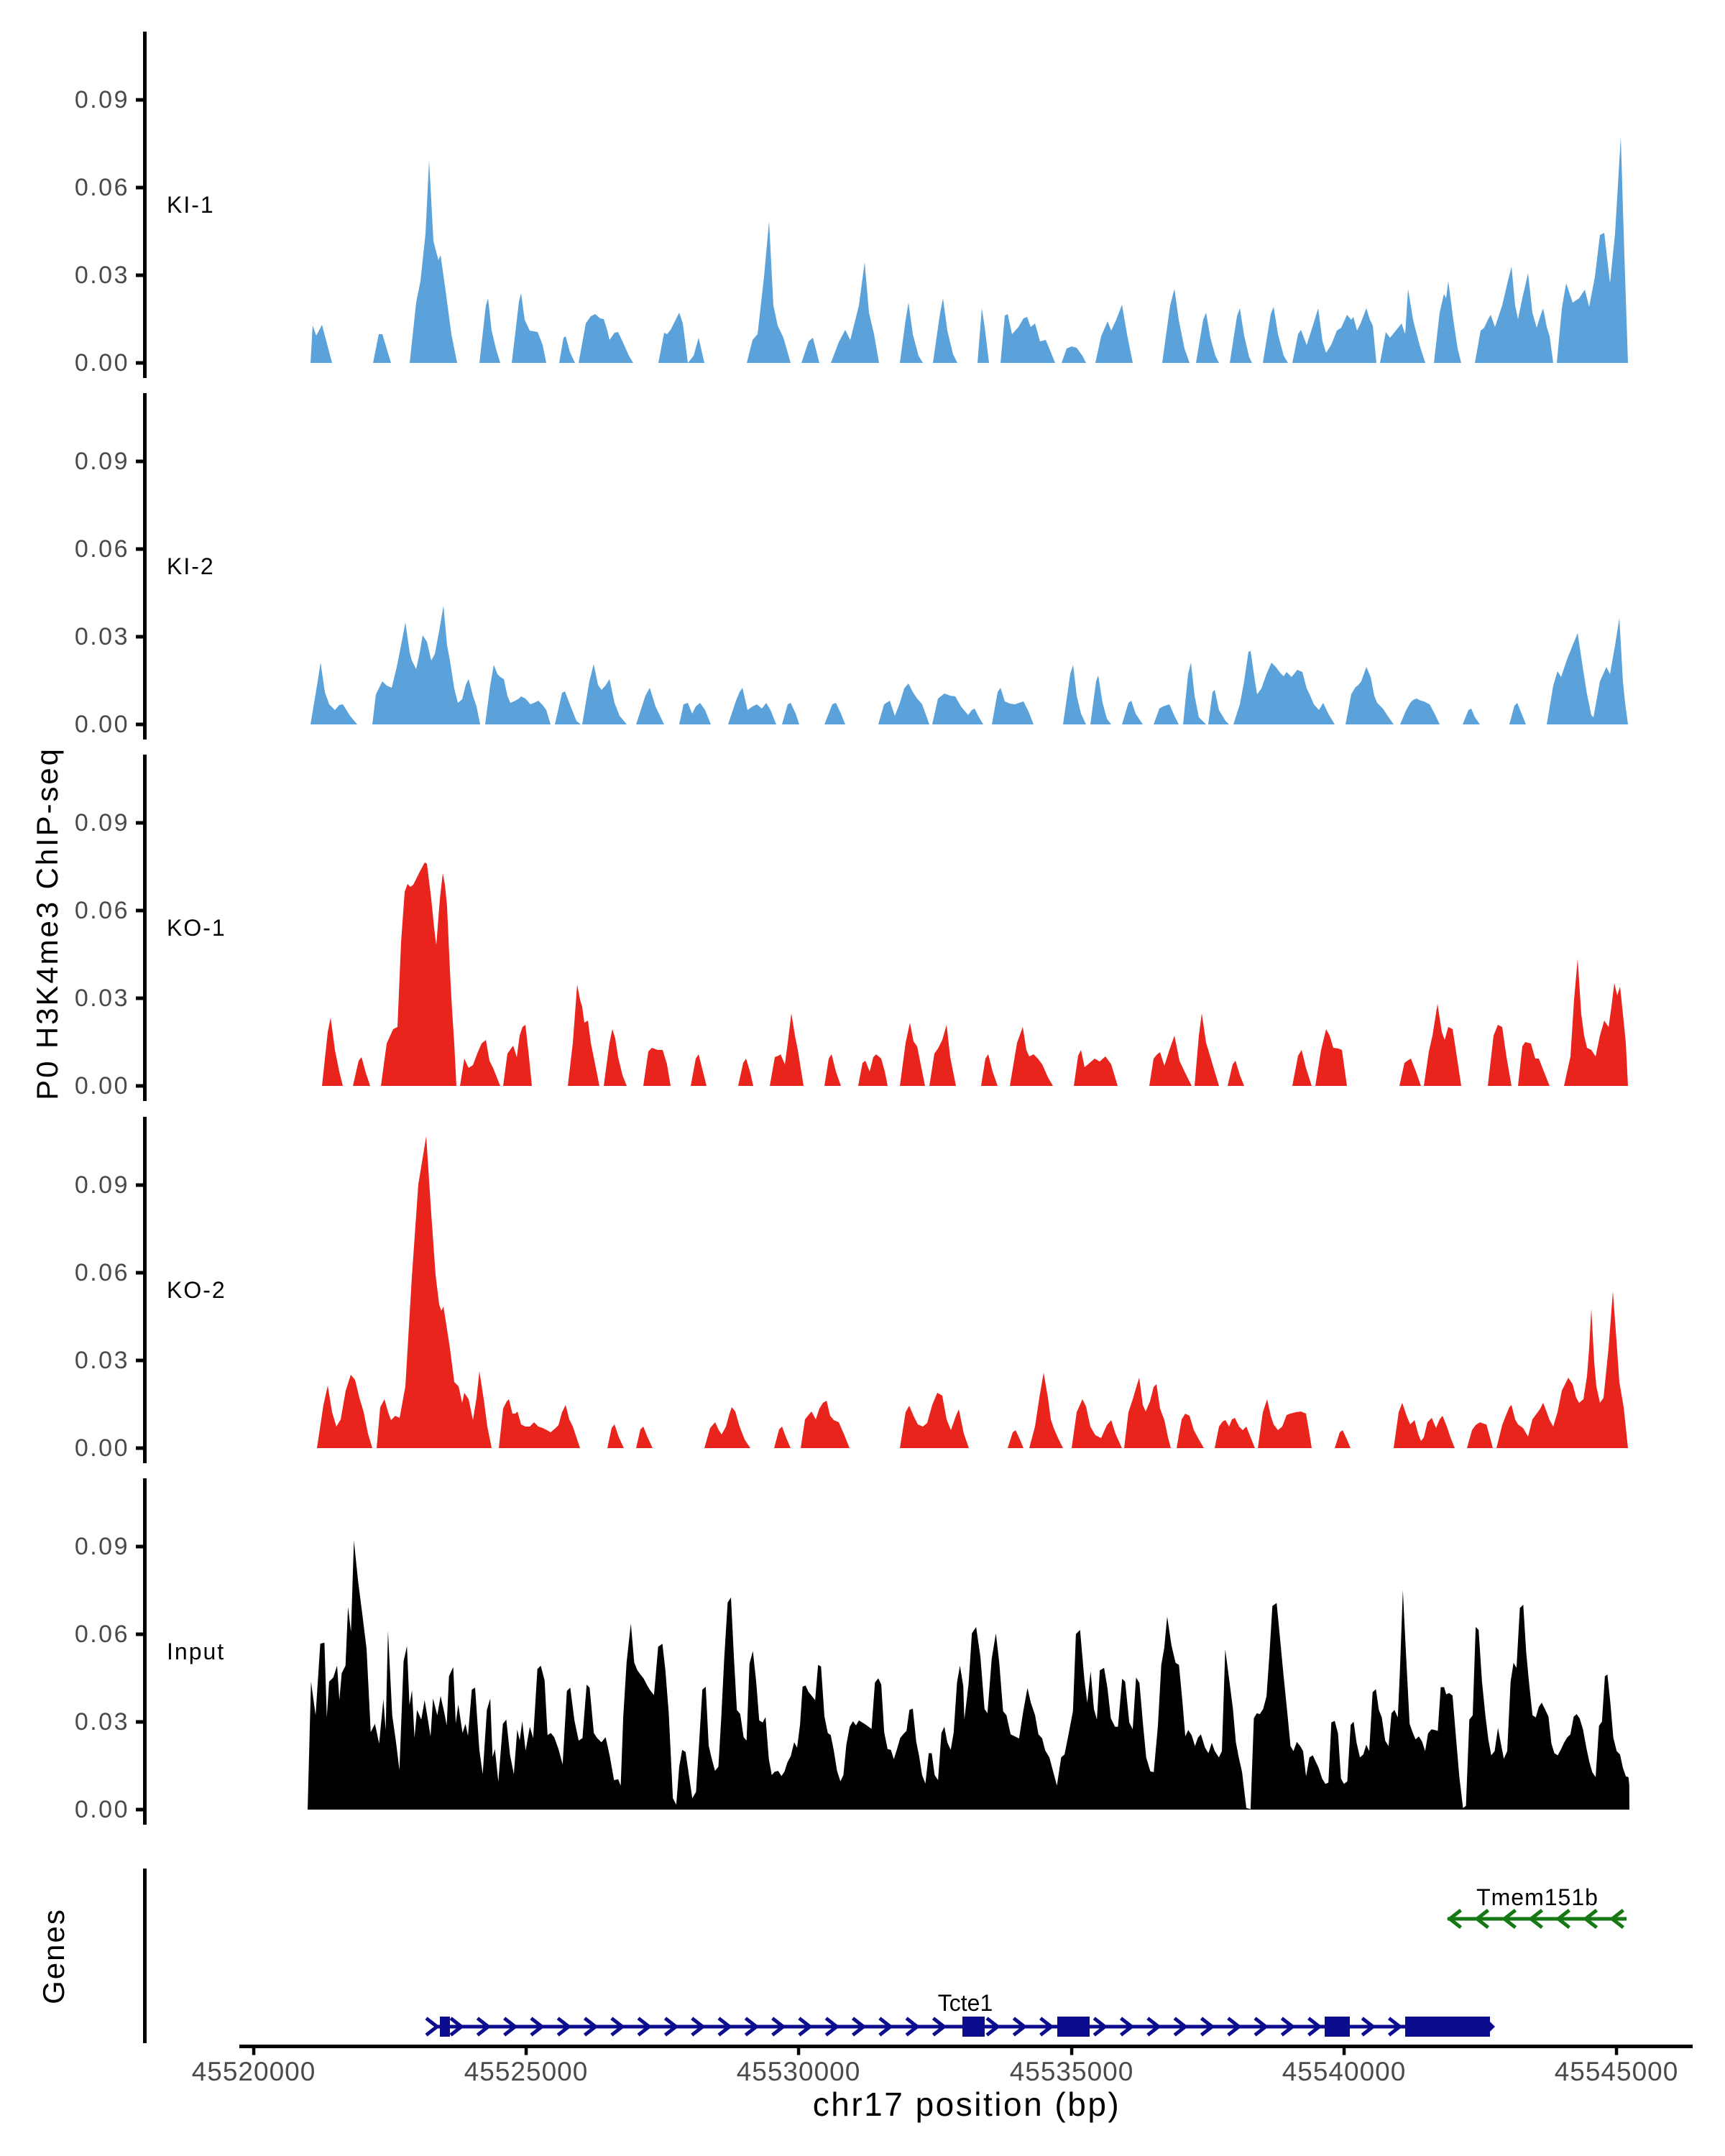 The height and width of the screenshot is (2156, 1725). What do you see at coordinates (1617, 2071) in the screenshot?
I see `svg-text: 45545000` at bounding box center [1617, 2071].